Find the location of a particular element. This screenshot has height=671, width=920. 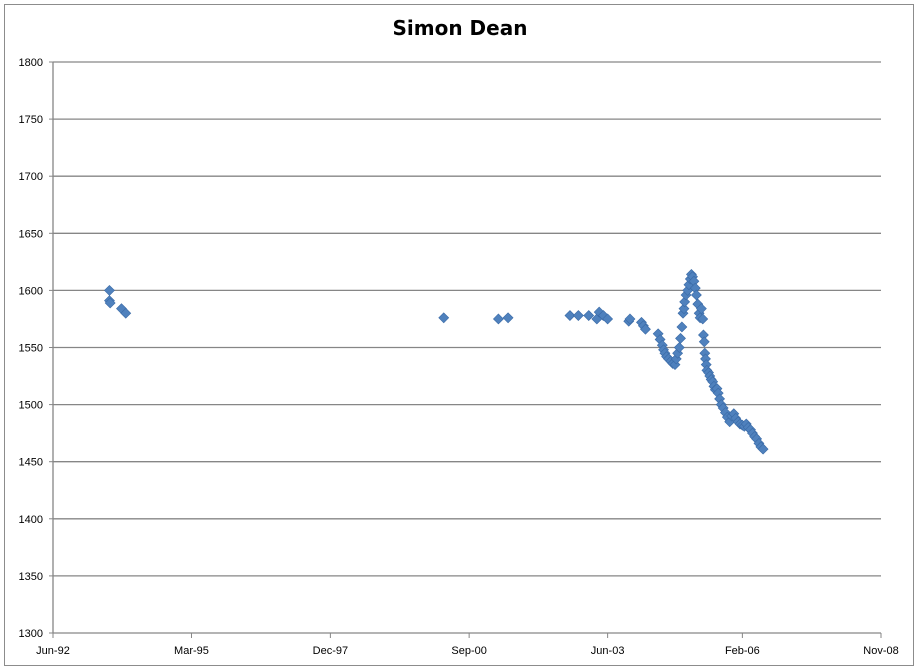

x-tick-label: Dec-97 is located at coordinates (330, 651).